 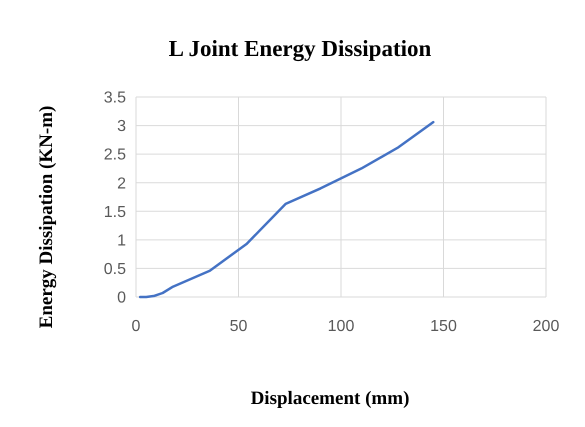 What do you see at coordinates (546, 326) in the screenshot?
I see `x-tick-label: 200` at bounding box center [546, 326].